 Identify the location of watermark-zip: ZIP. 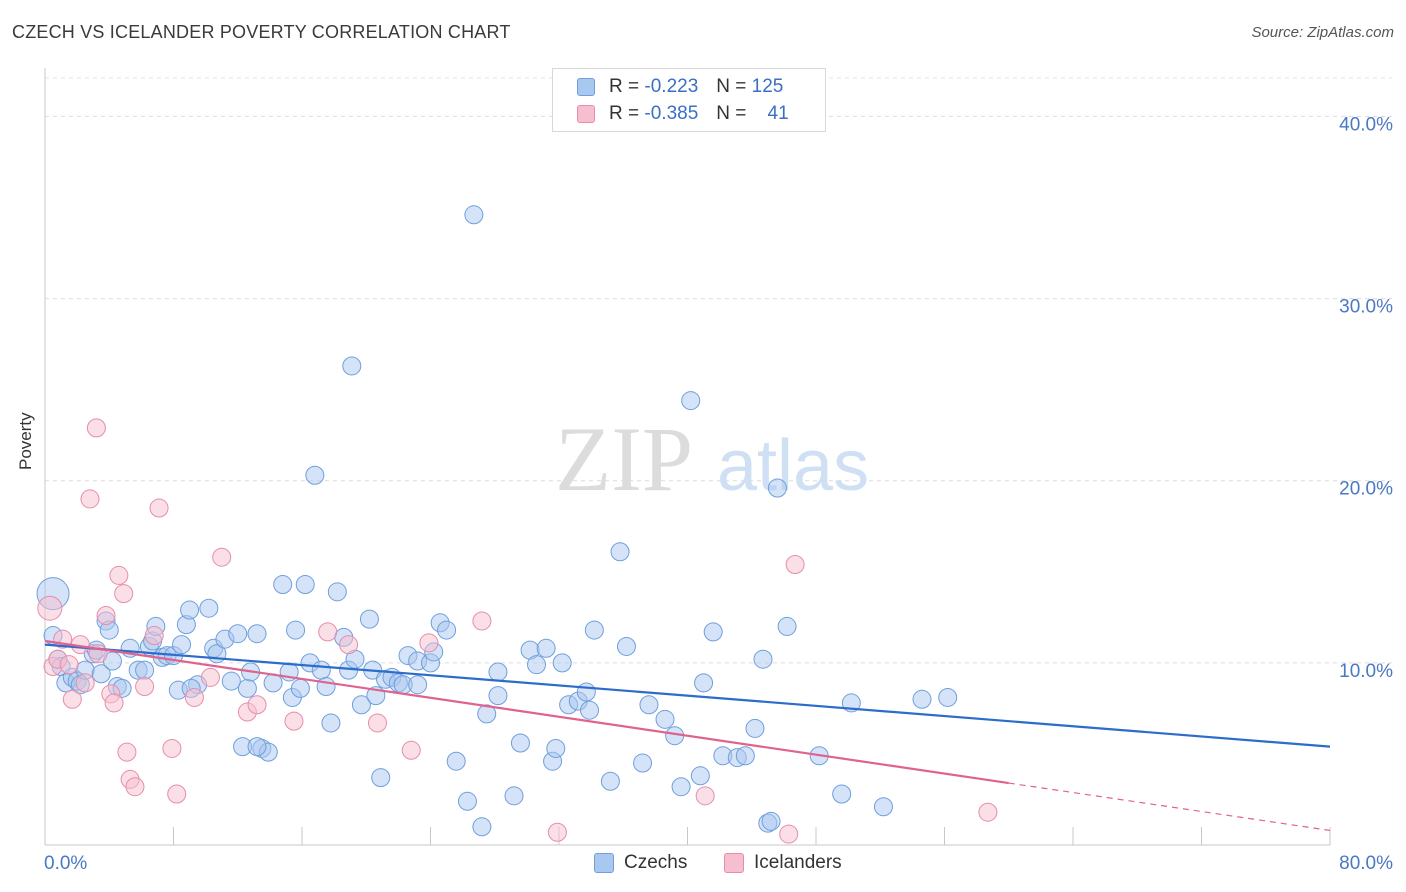
(624, 459).